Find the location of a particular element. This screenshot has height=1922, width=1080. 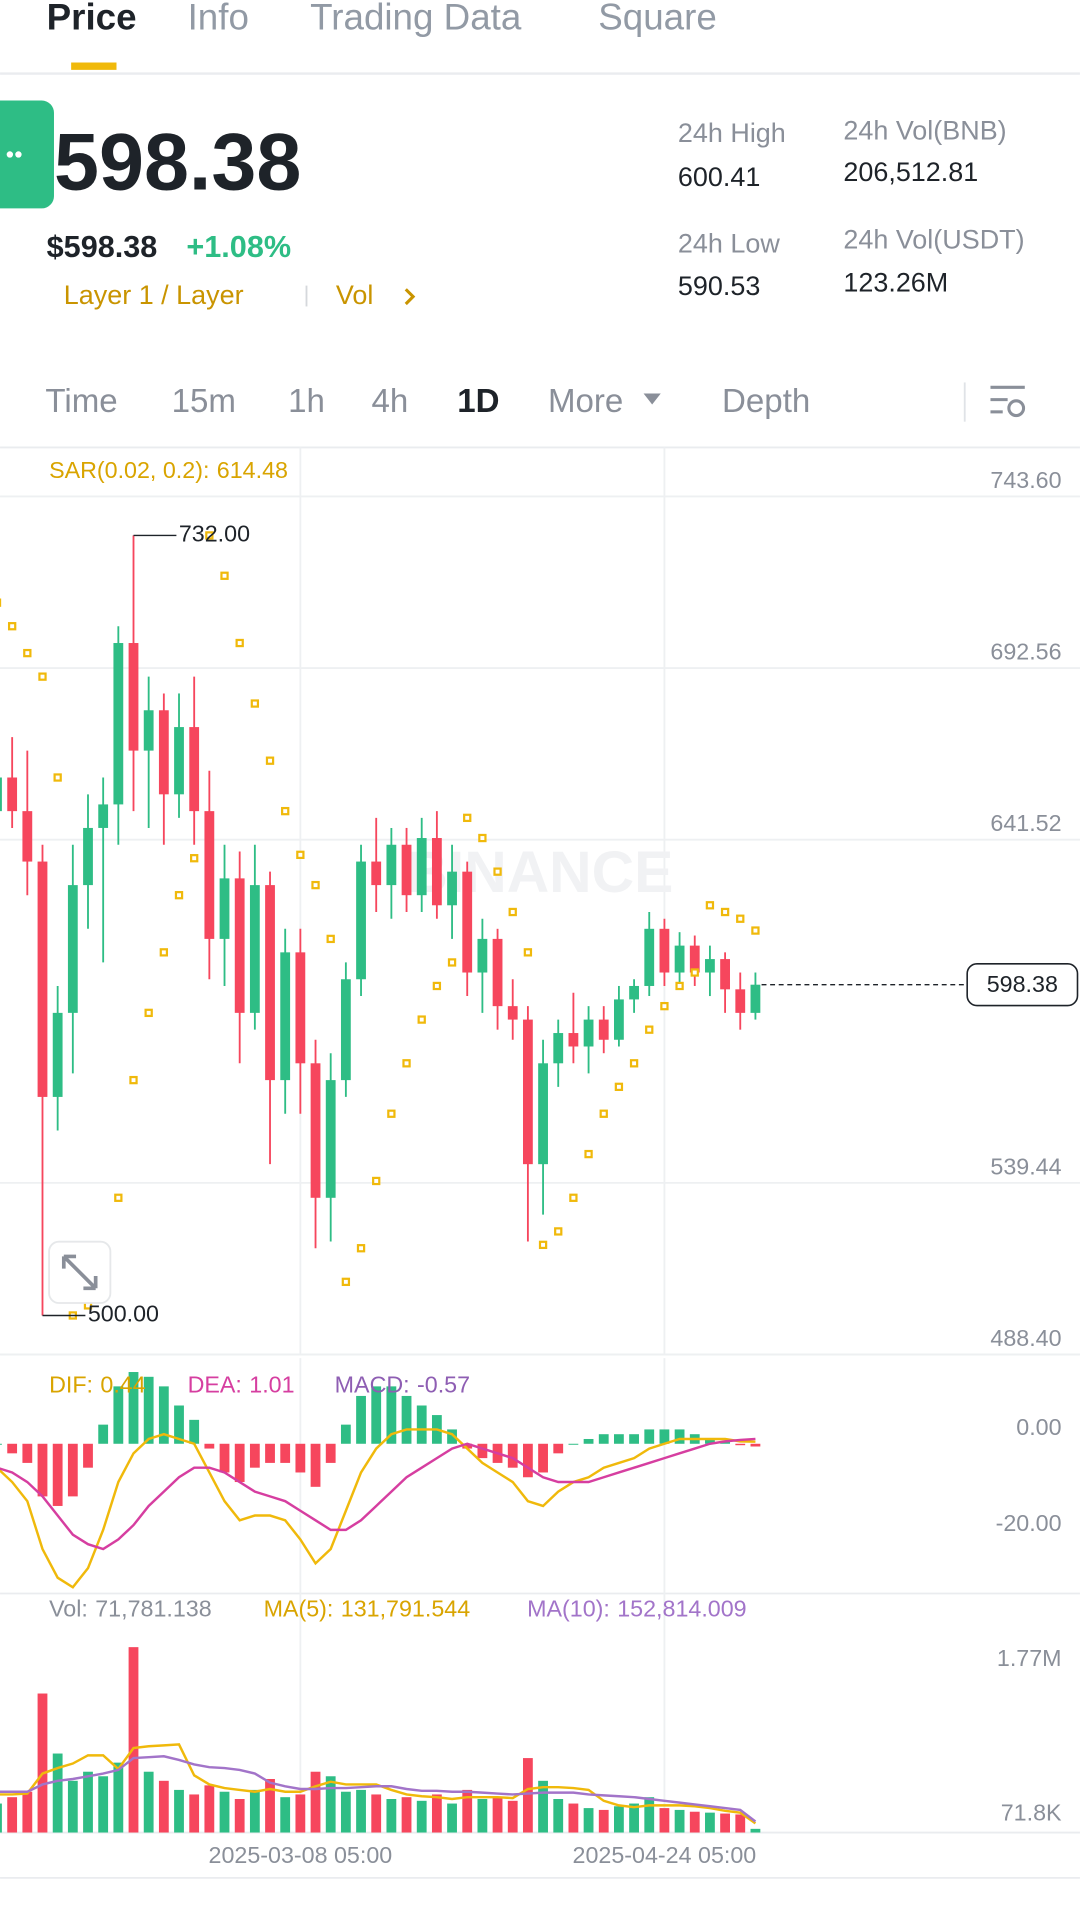

stat-value: 206,512.81 is located at coordinates (910, 172).